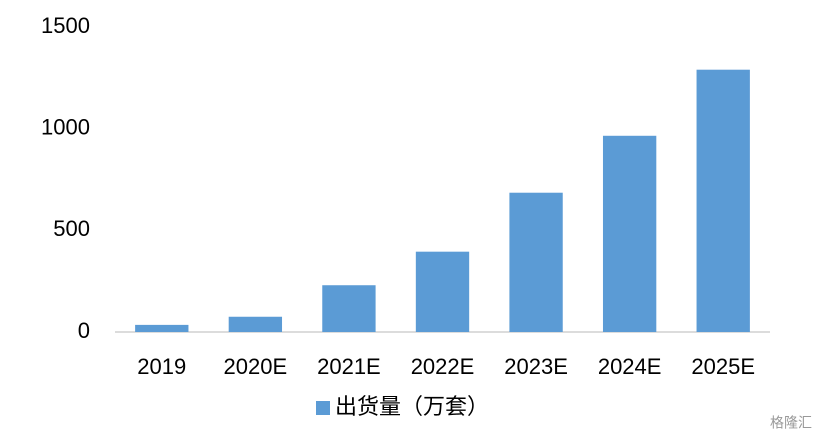 The height and width of the screenshot is (440, 822). I want to click on legend-swatch, so click(323, 408).